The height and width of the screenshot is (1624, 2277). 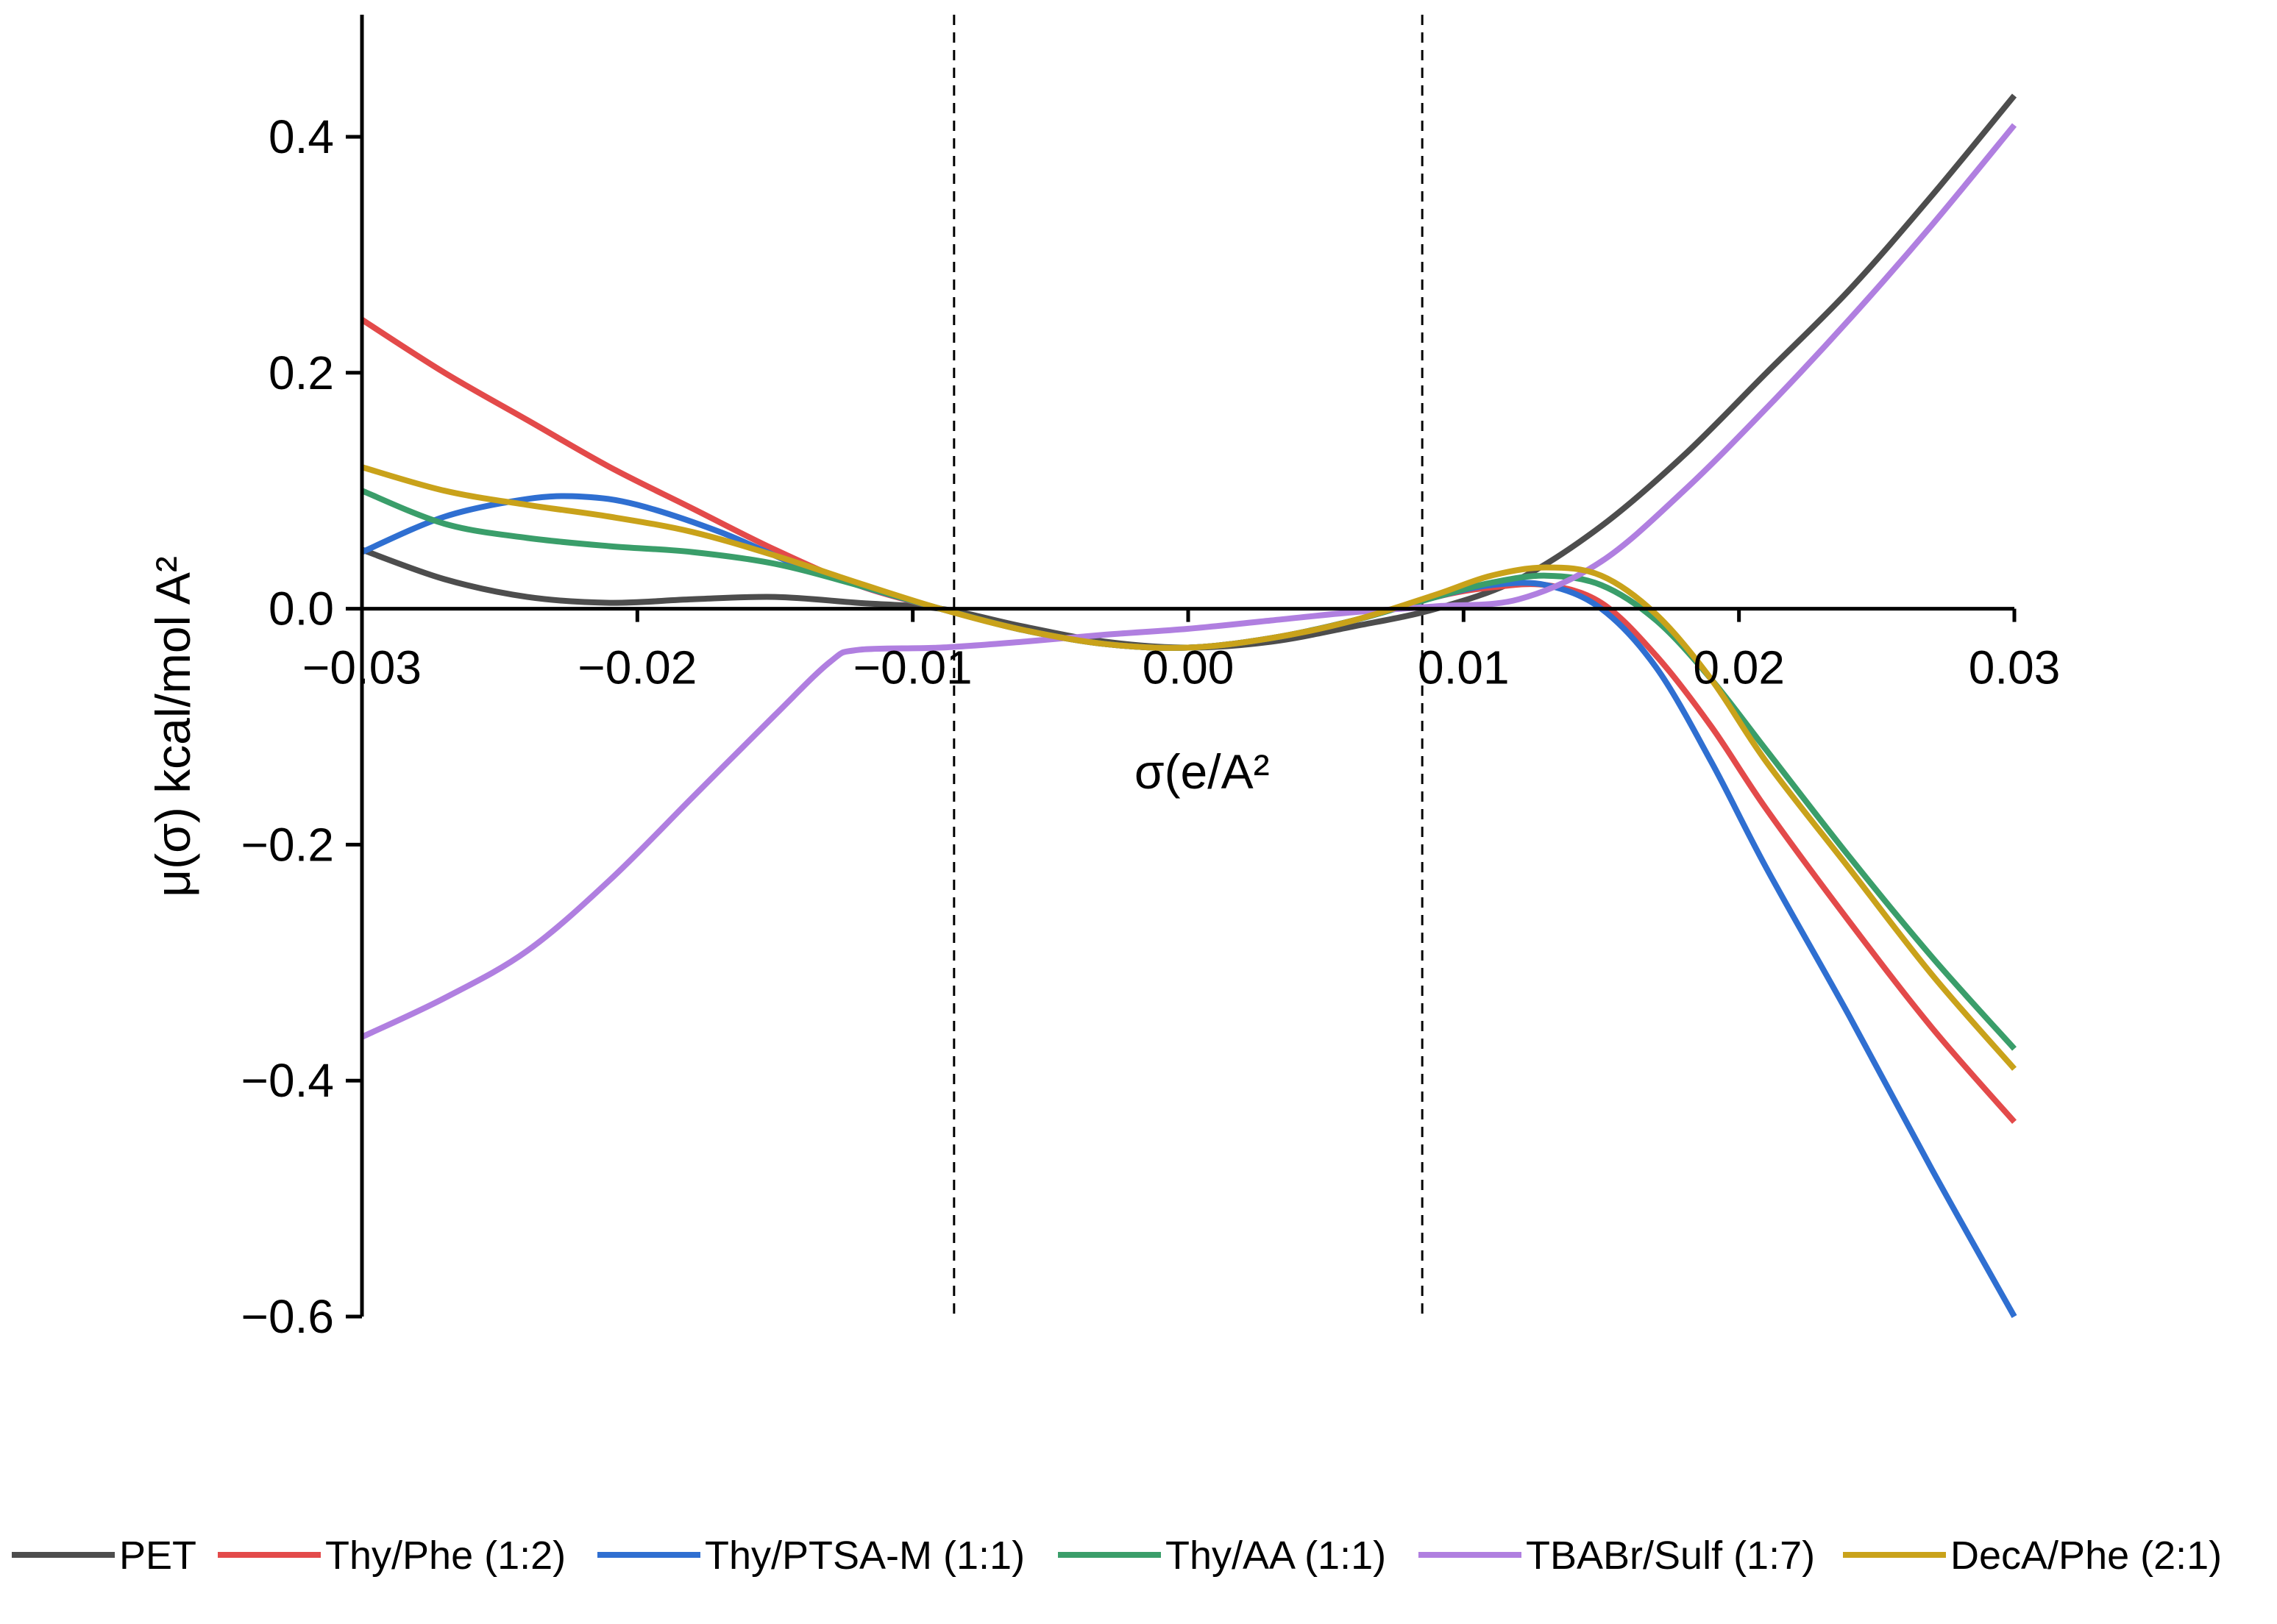 I want to click on y-tick-label: 0.4, so click(x=301, y=136).